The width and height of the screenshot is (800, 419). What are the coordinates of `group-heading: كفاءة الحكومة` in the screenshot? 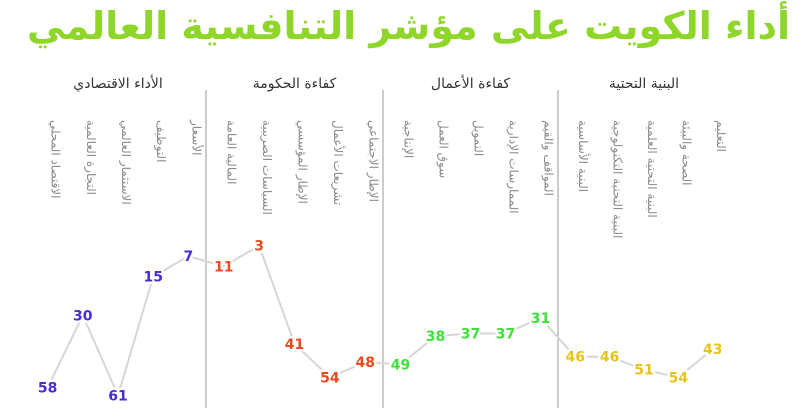 It's located at (295, 84).